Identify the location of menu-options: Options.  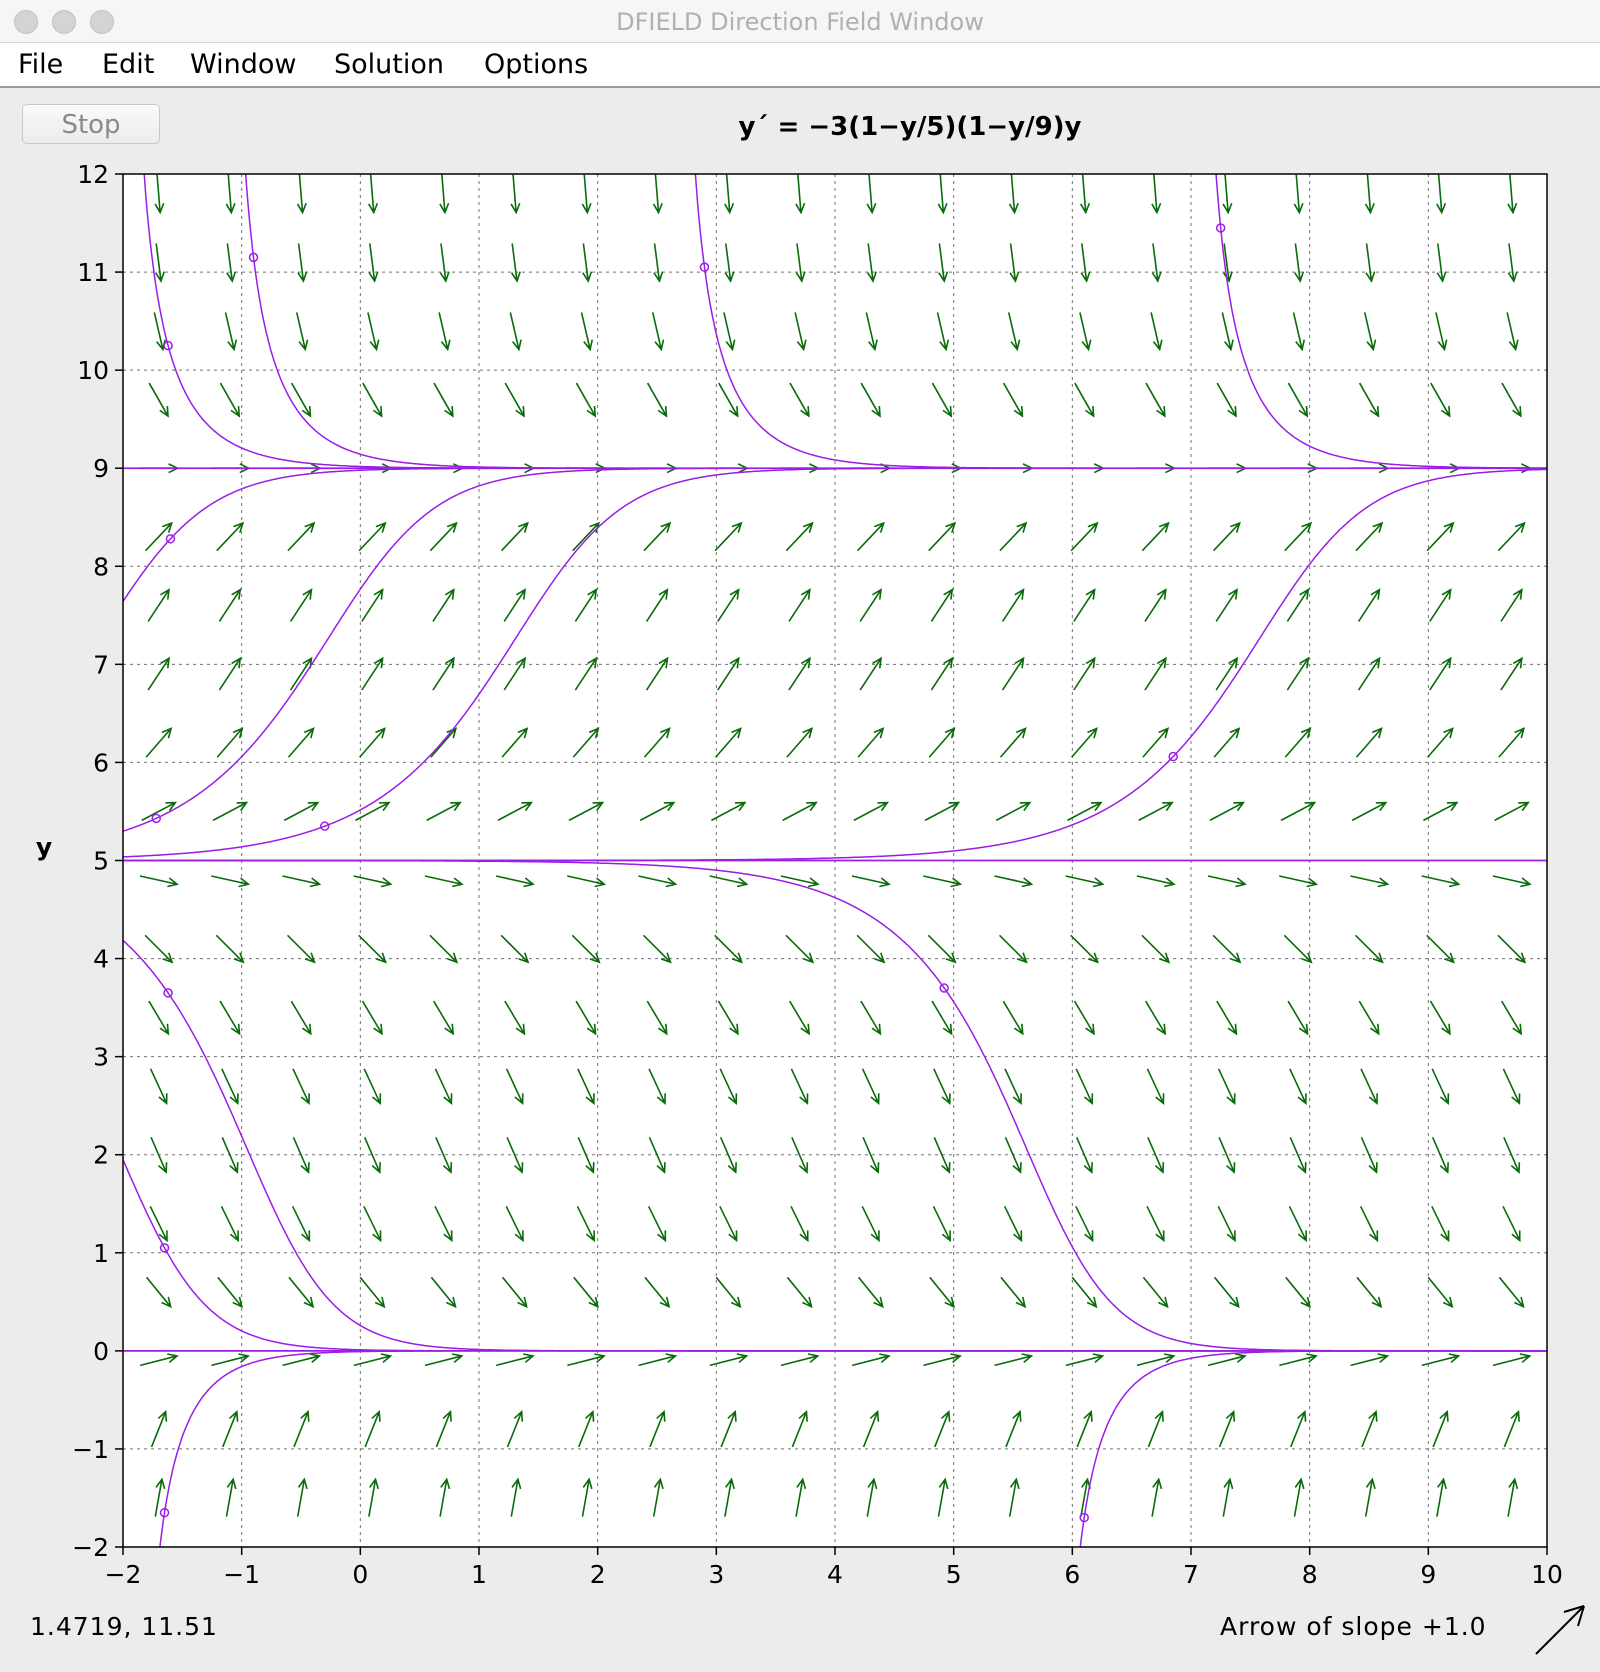
(536, 64).